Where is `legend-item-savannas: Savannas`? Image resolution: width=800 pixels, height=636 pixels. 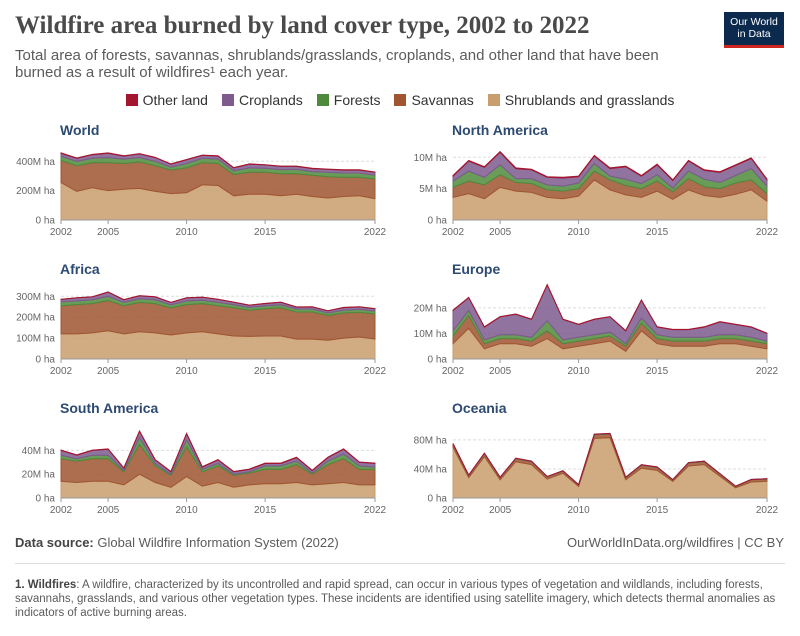
legend-item-savannas: Savannas is located at coordinates (434, 100).